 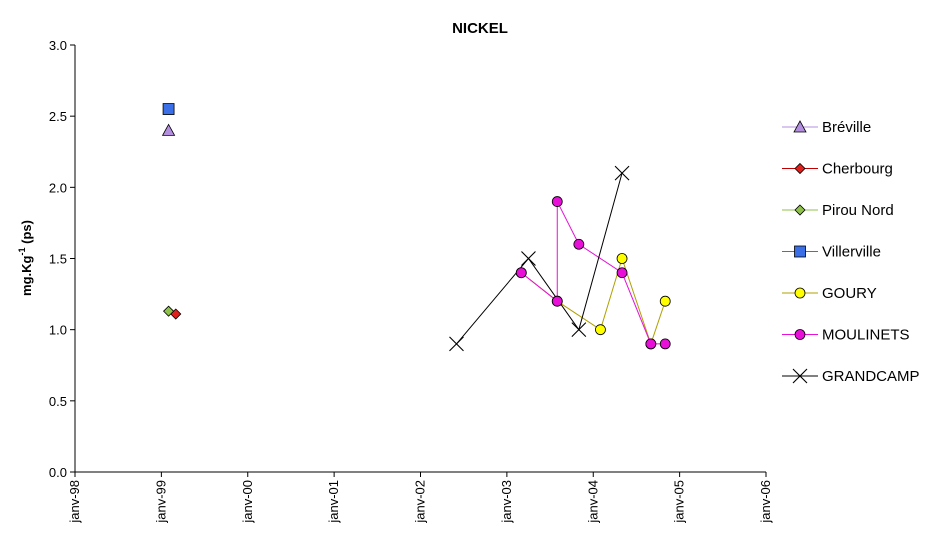 I want to click on legend-label: GRANDCAMP, so click(x=871, y=376).